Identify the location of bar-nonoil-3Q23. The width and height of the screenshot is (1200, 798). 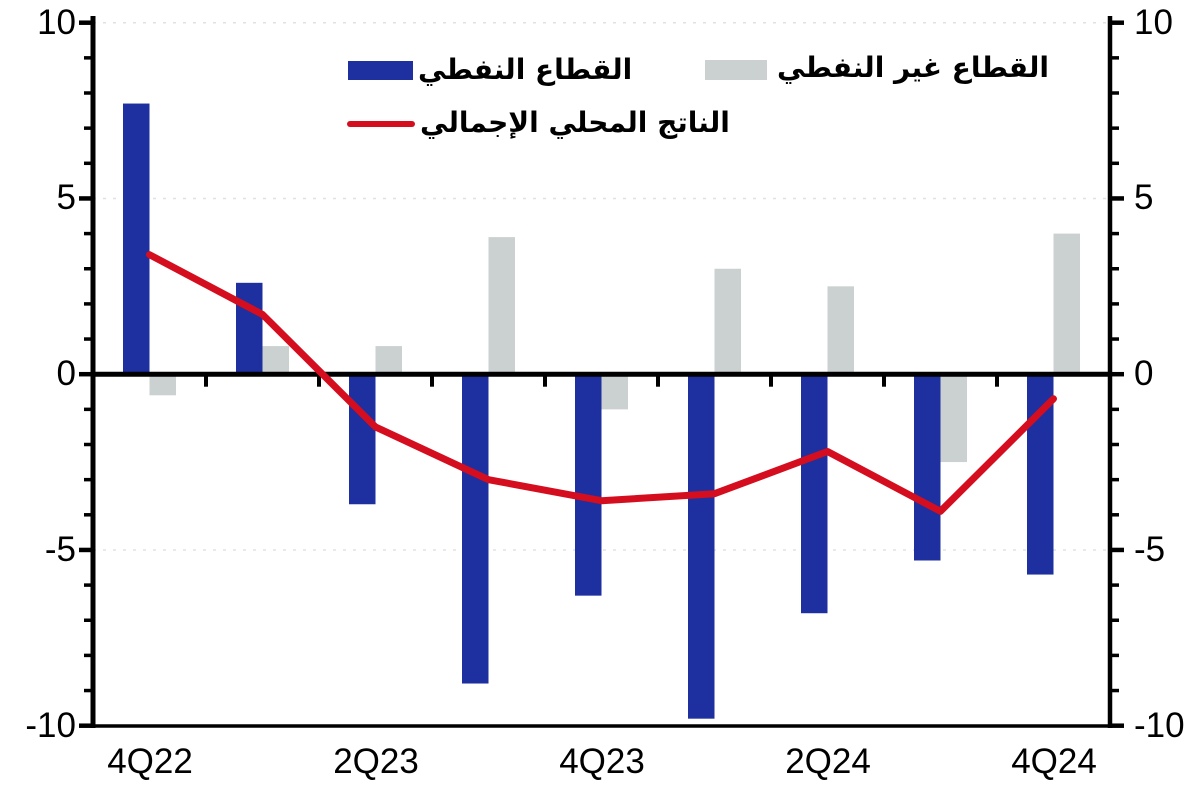
(501, 306).